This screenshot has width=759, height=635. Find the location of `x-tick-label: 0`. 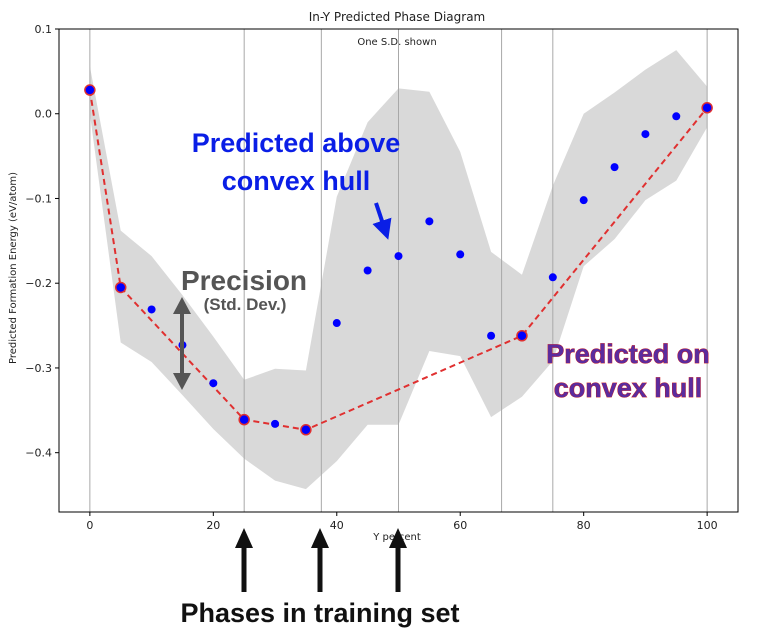

x-tick-label: 0 is located at coordinates (89, 525).